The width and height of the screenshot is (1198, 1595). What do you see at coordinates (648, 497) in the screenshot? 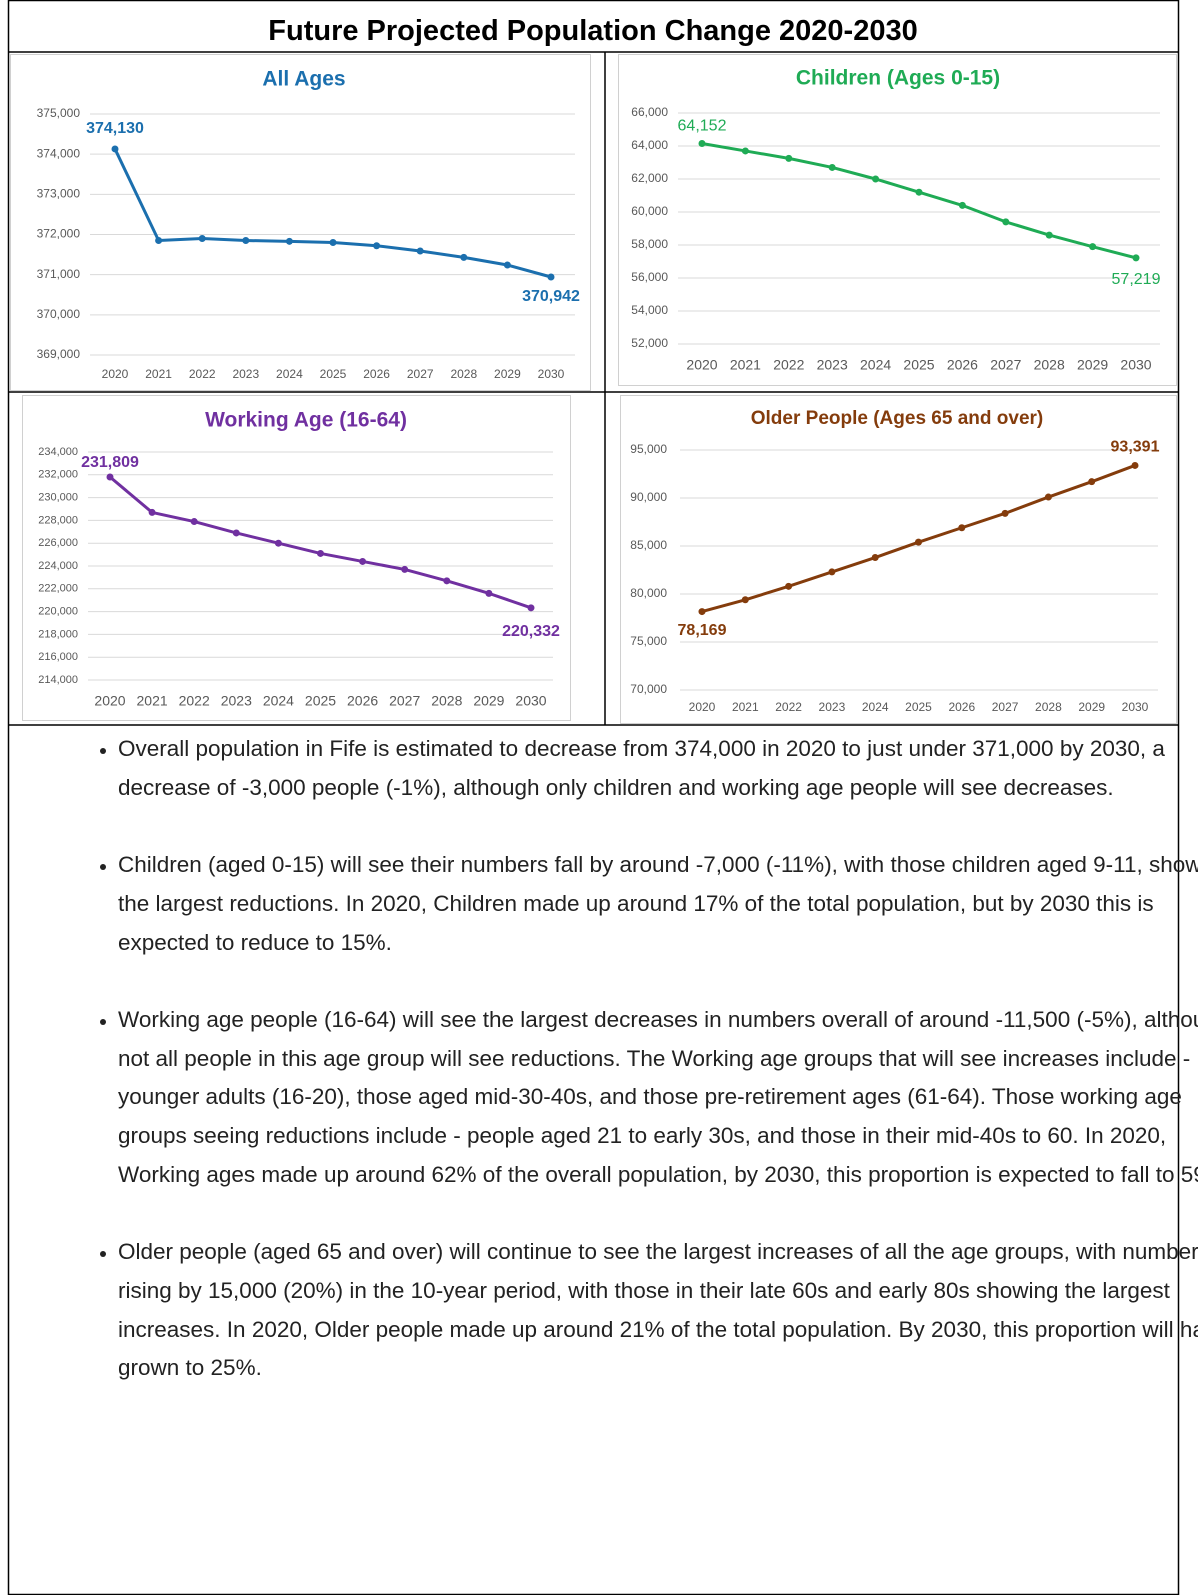
I see `y-tick-label: 90,000` at bounding box center [648, 497].